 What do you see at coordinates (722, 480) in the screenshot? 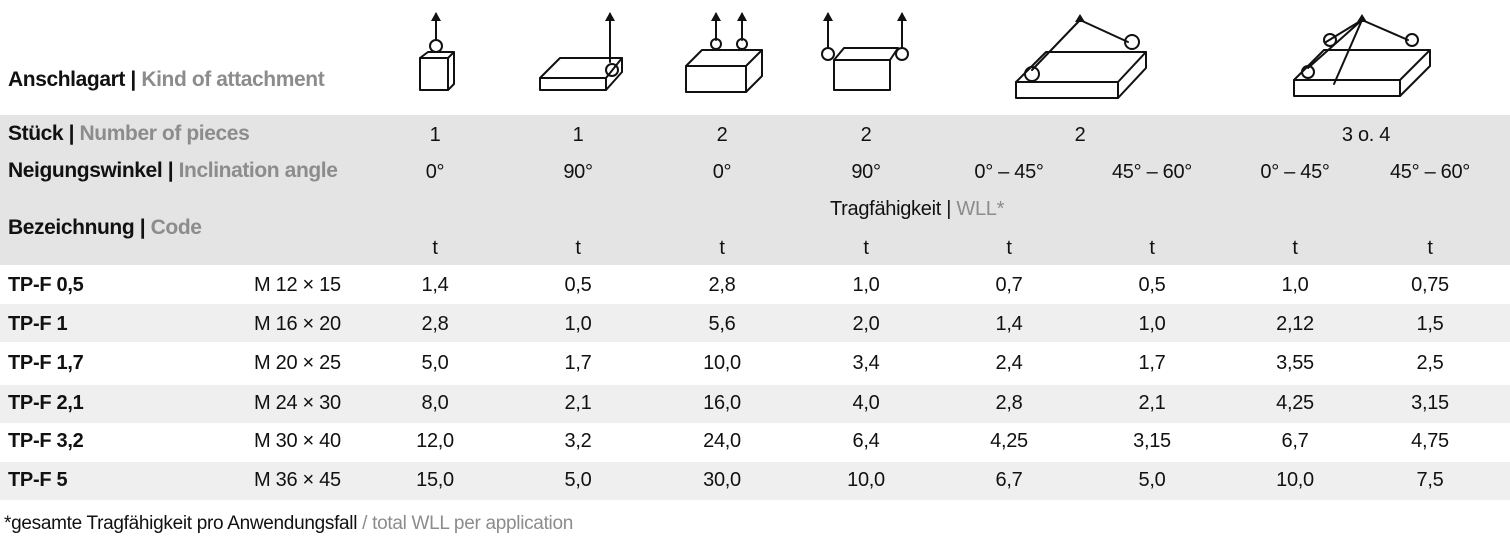
I see `value-cell: 30,0` at bounding box center [722, 480].